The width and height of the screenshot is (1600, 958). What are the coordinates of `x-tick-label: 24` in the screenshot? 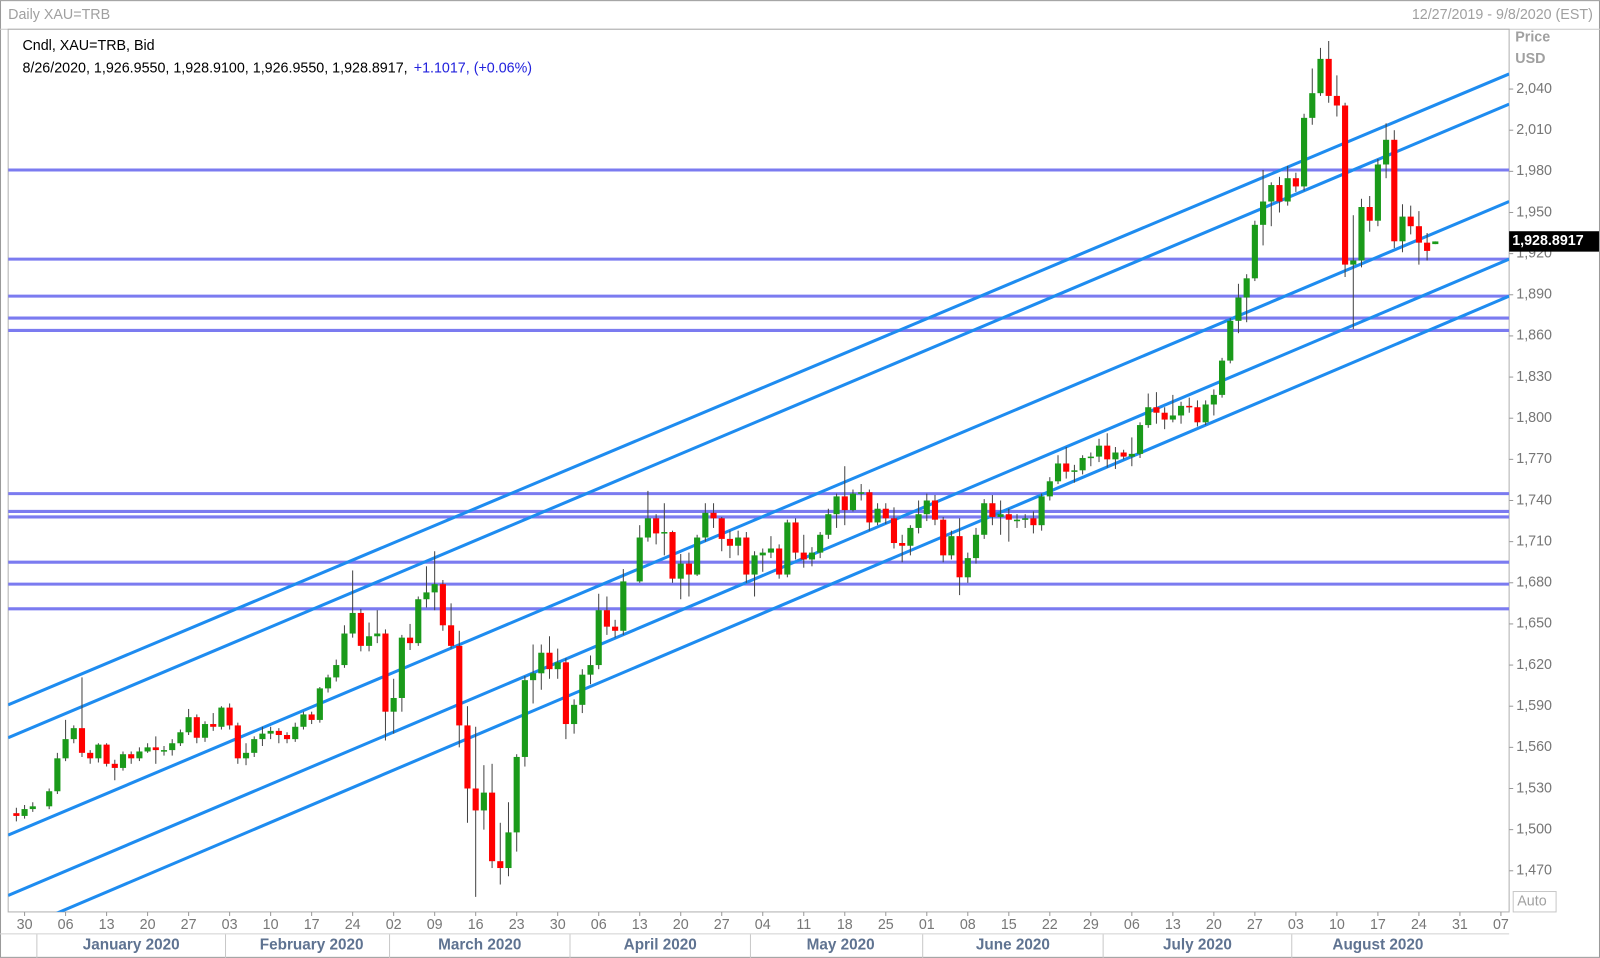 It's located at (1419, 925).